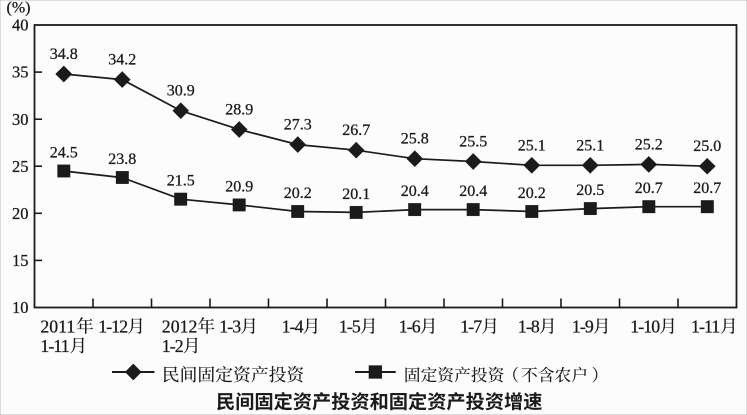 The width and height of the screenshot is (747, 415). What do you see at coordinates (645, 326) in the screenshot?
I see `svg-text: 1-10` at bounding box center [645, 326].